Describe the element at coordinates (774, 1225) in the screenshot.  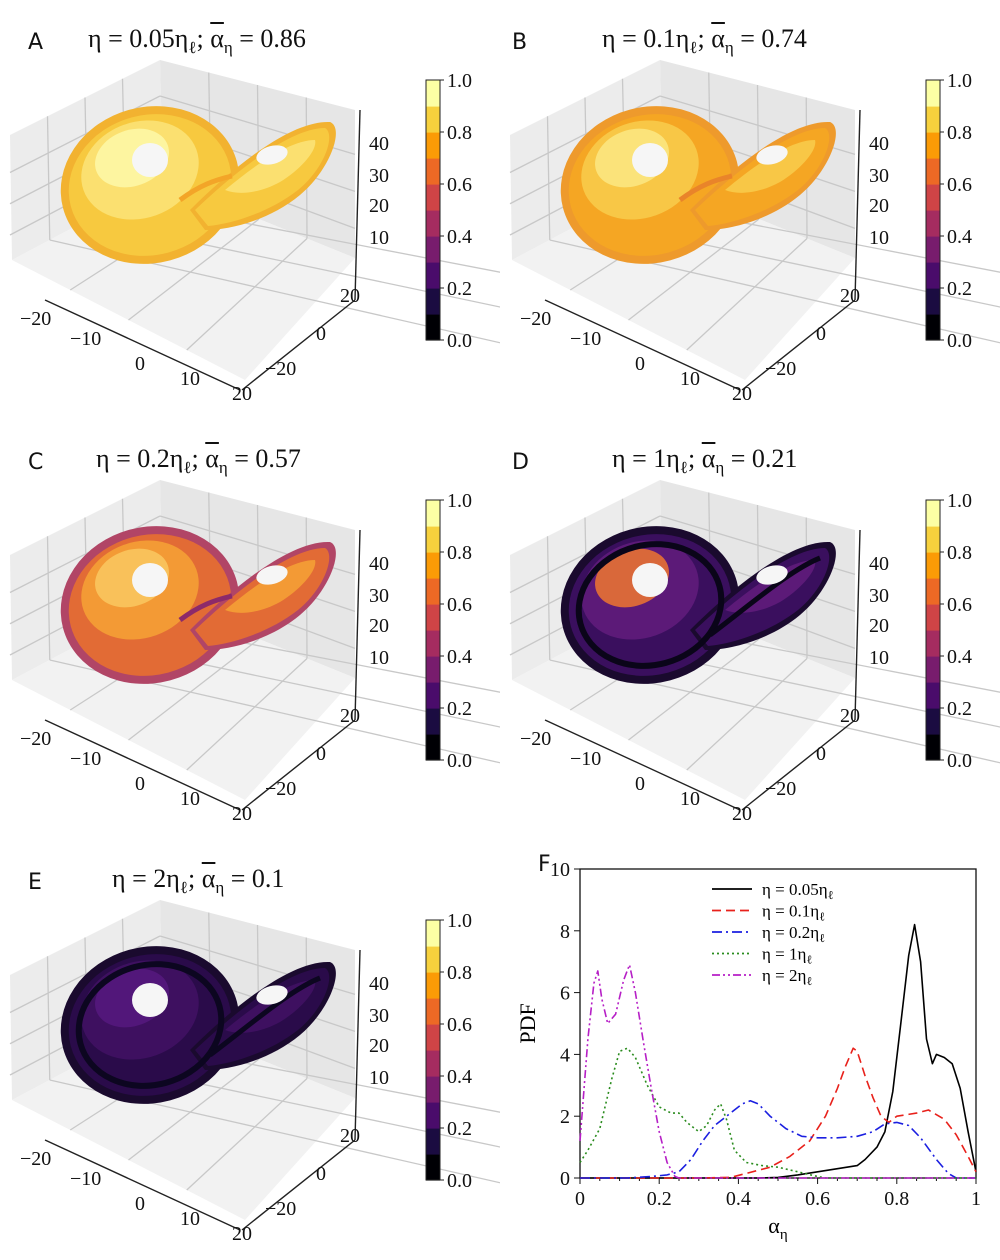
I see `x-axis-label-main: α` at that location.